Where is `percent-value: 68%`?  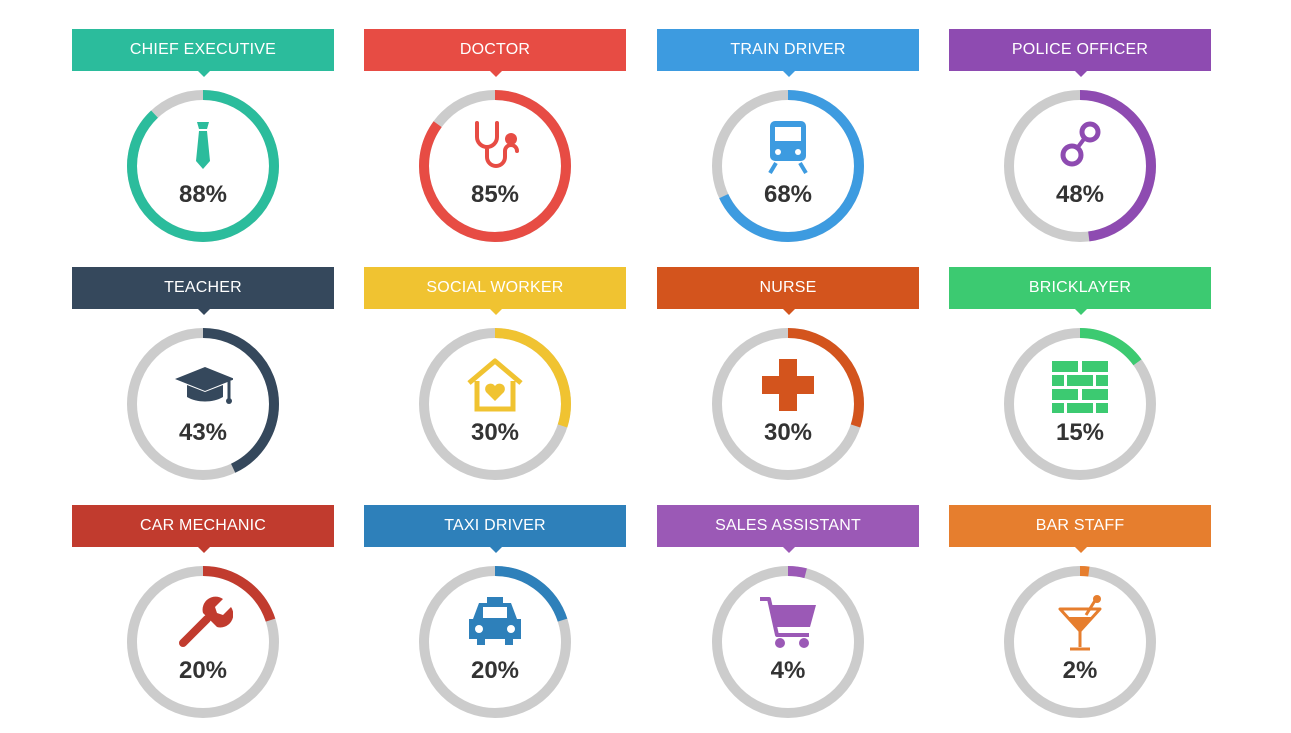 percent-value: 68% is located at coordinates (788, 194).